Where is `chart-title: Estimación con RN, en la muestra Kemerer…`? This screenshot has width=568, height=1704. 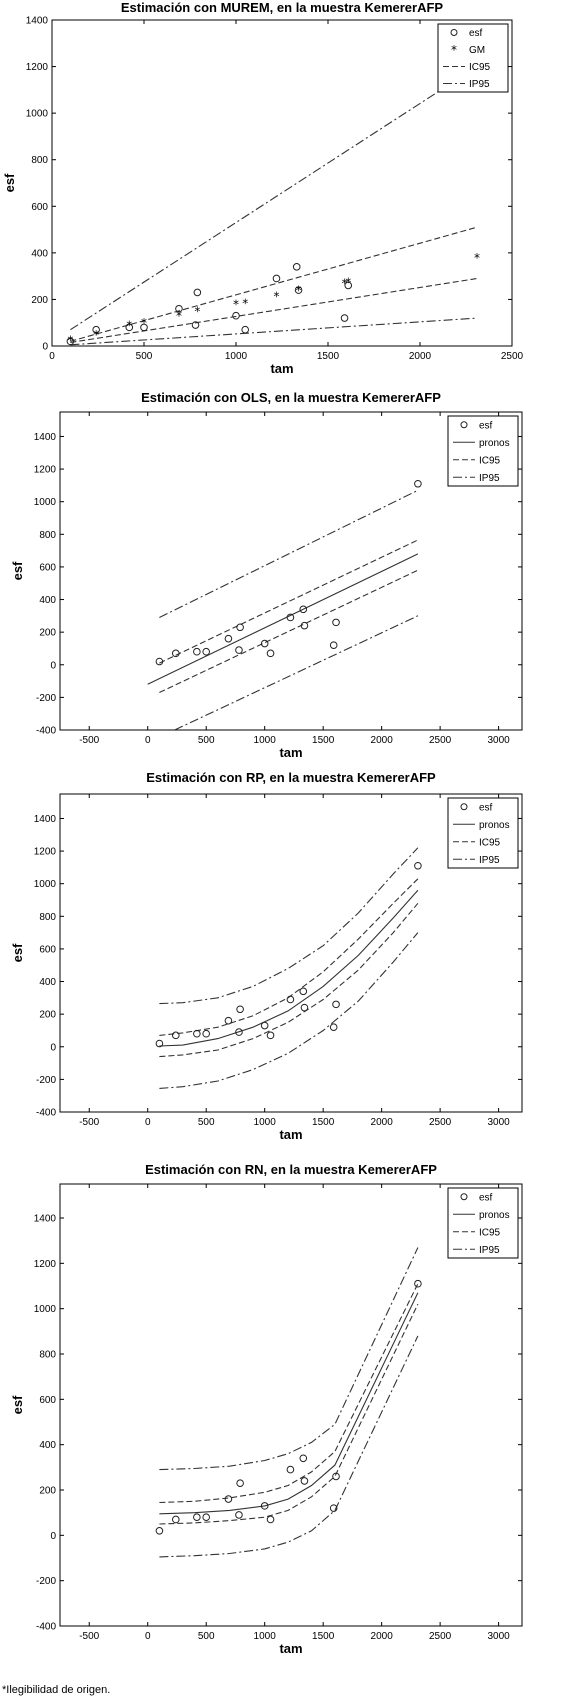 chart-title: Estimación con RN, en la muestra Kemerer… is located at coordinates (291, 1169).